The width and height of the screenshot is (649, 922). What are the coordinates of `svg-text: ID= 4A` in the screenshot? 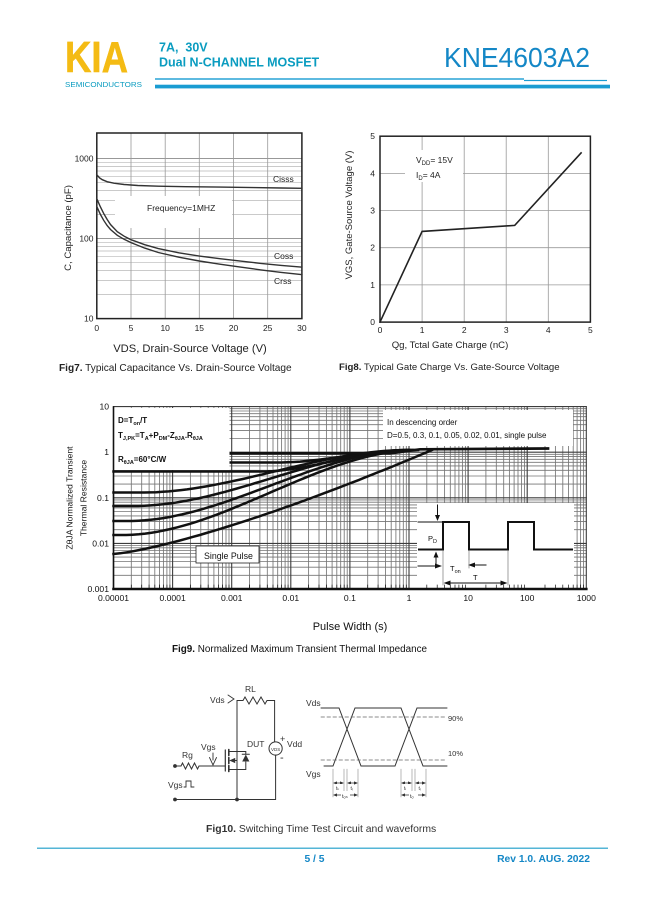 It's located at (428, 176).